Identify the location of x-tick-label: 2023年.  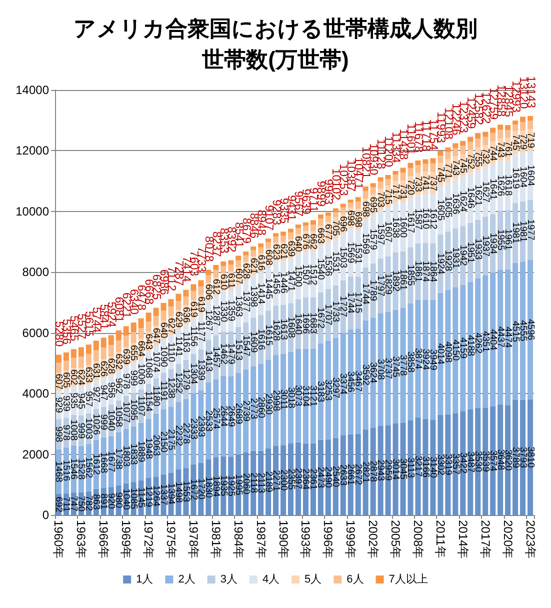
(530, 539).